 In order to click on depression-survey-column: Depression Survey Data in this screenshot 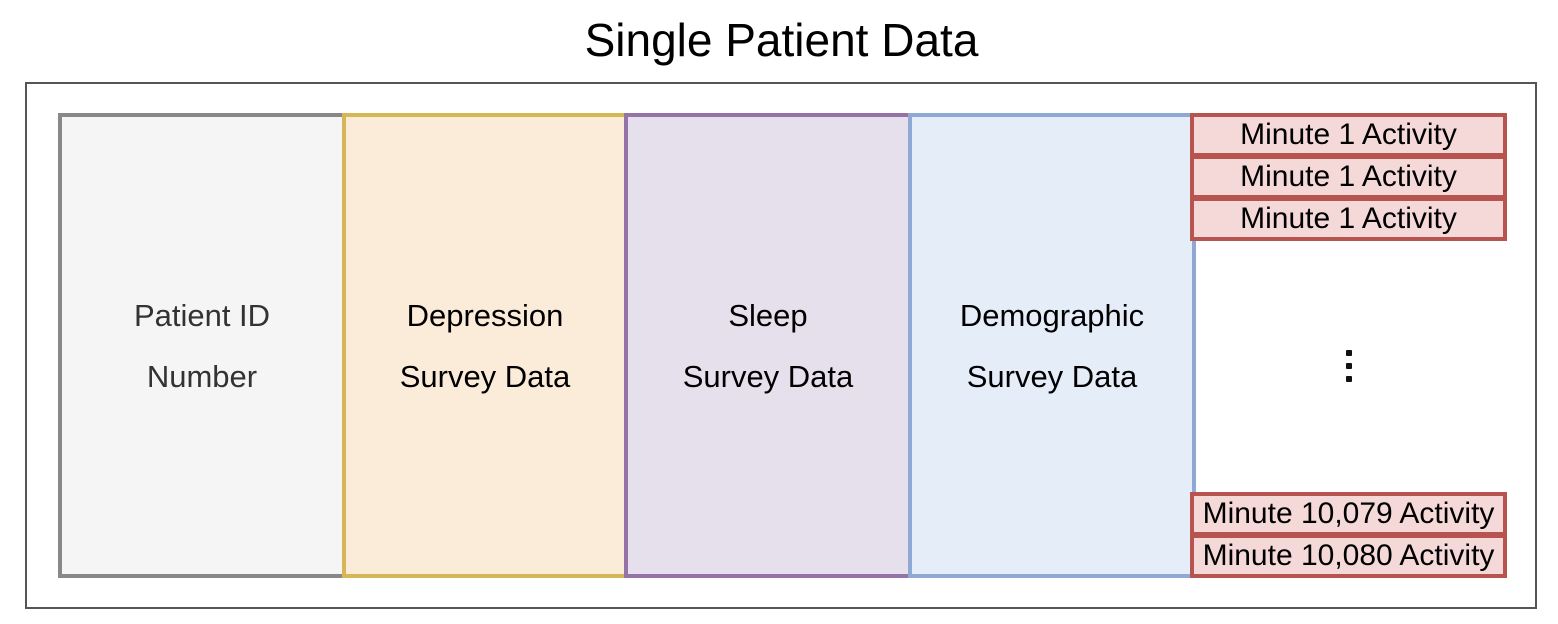, I will do `click(485, 345)`.